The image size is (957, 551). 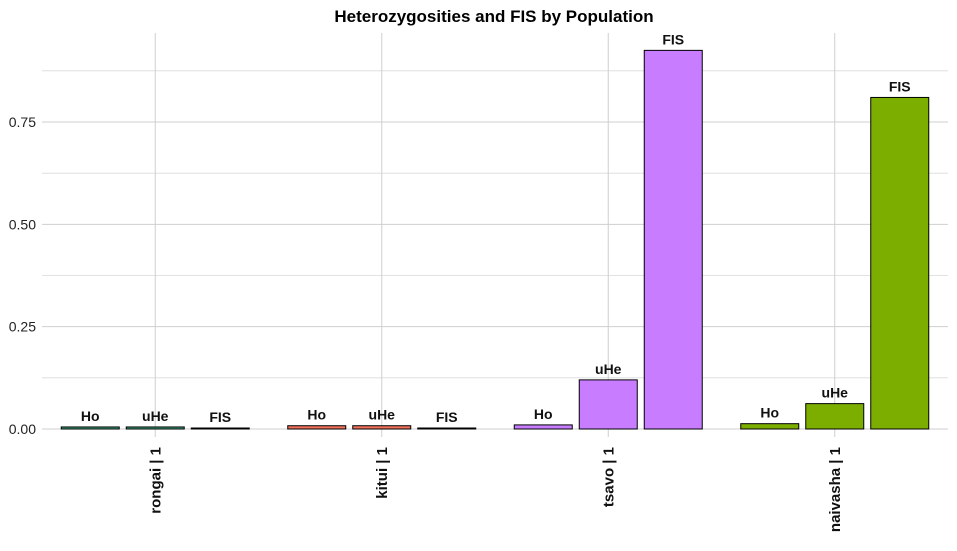 I want to click on x-tick-label: kitui | 1, so click(x=382, y=473).